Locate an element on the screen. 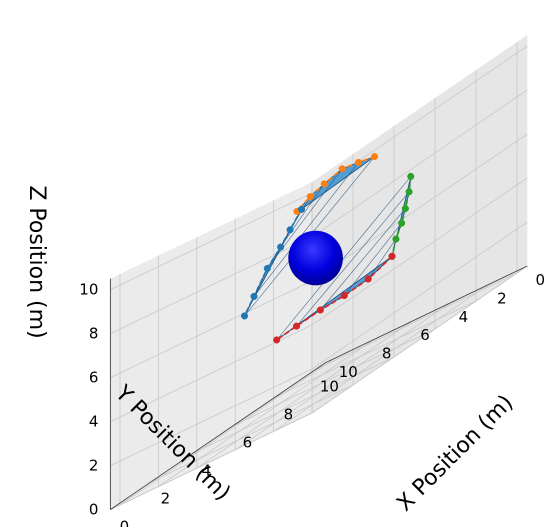 Image resolution: width=550 pixels, height=527 pixels. x-axis-line is located at coordinates (218, 436).